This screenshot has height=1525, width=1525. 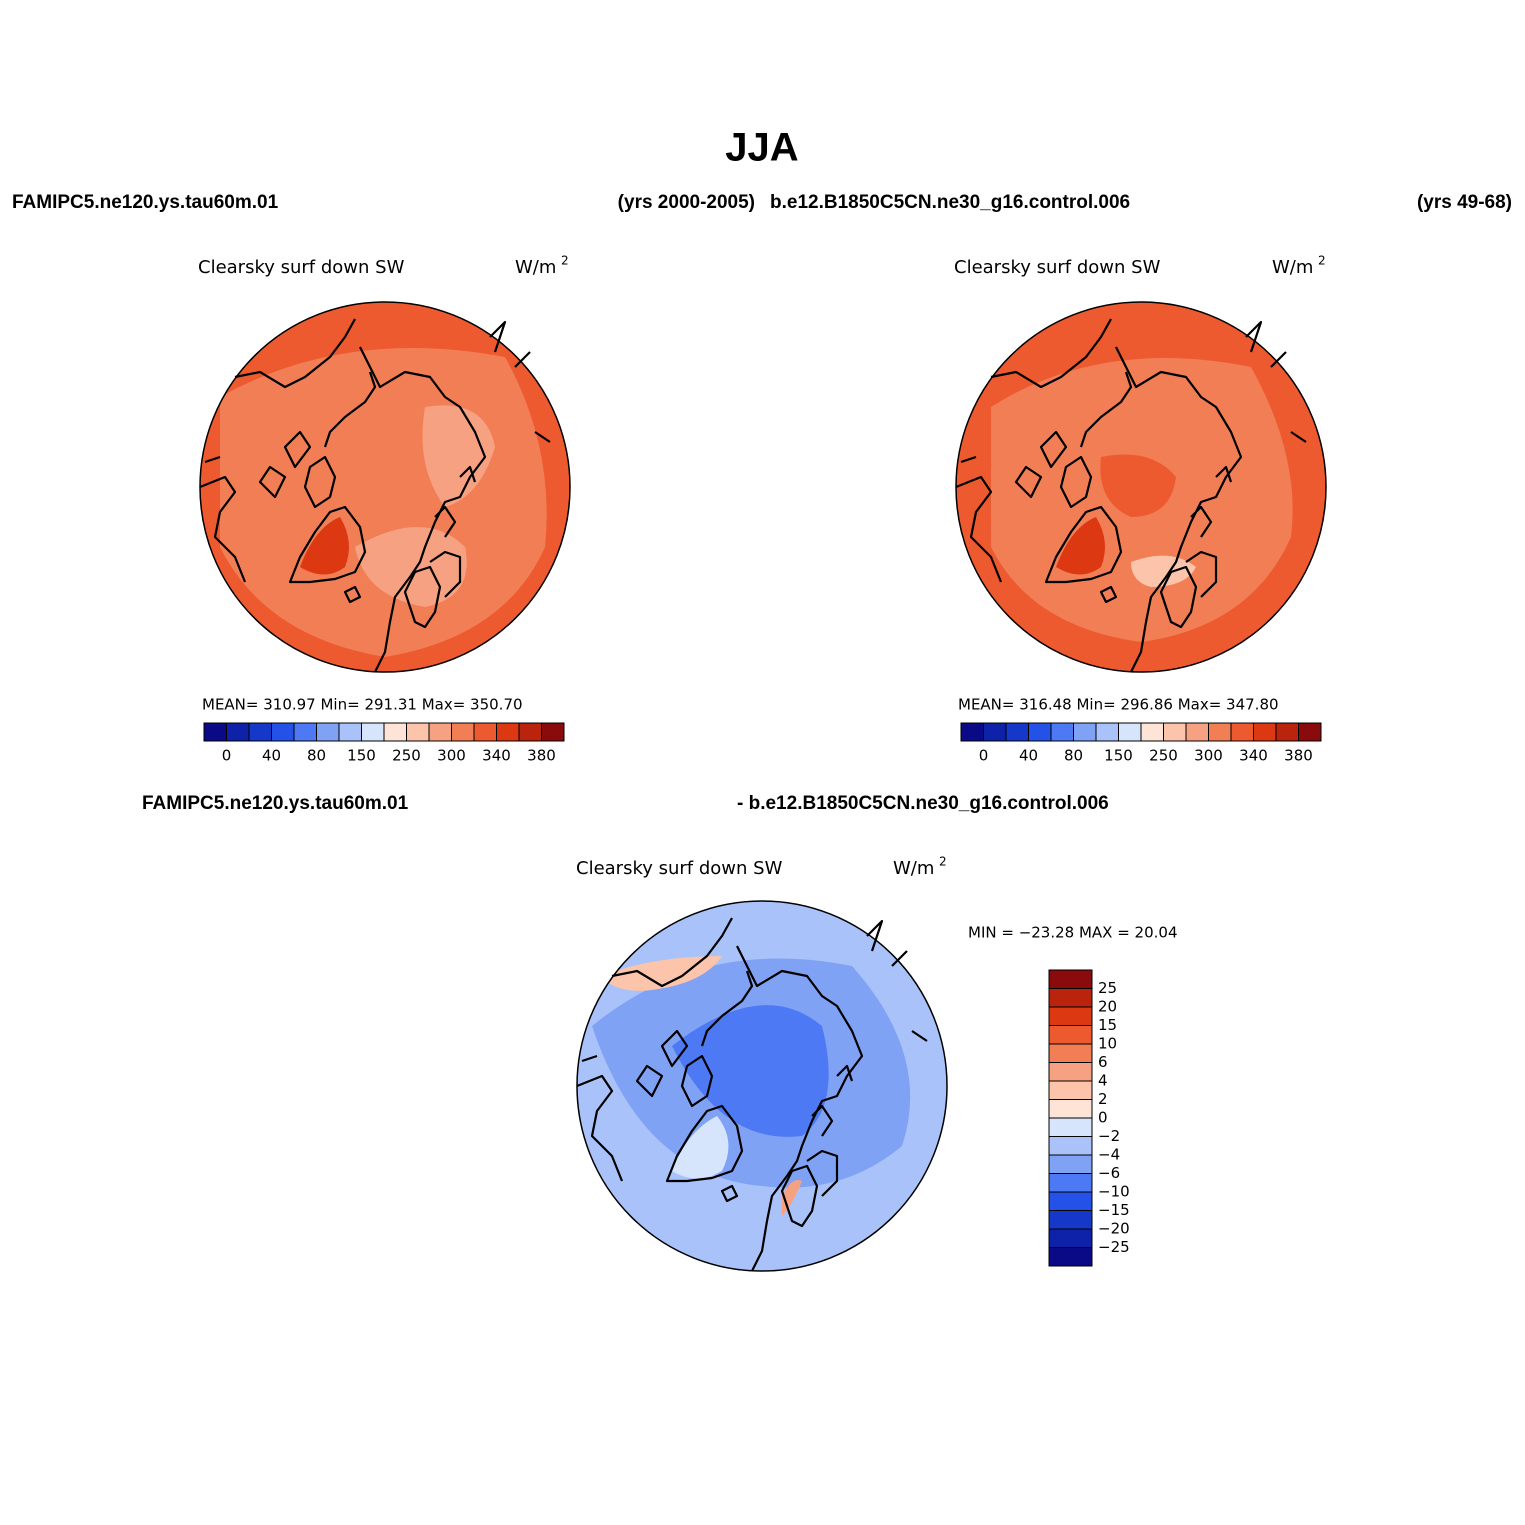 What do you see at coordinates (1118, 705) in the screenshot?
I see `stats-label: MEAN= 316.48 Min= 296.86 Max= 347.80` at bounding box center [1118, 705].